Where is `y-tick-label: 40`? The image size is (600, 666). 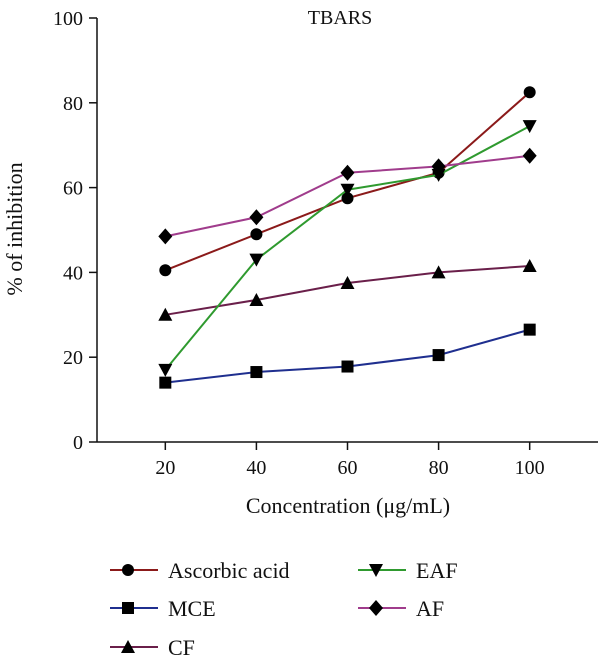 y-tick-label: 40 is located at coordinates (73, 273).